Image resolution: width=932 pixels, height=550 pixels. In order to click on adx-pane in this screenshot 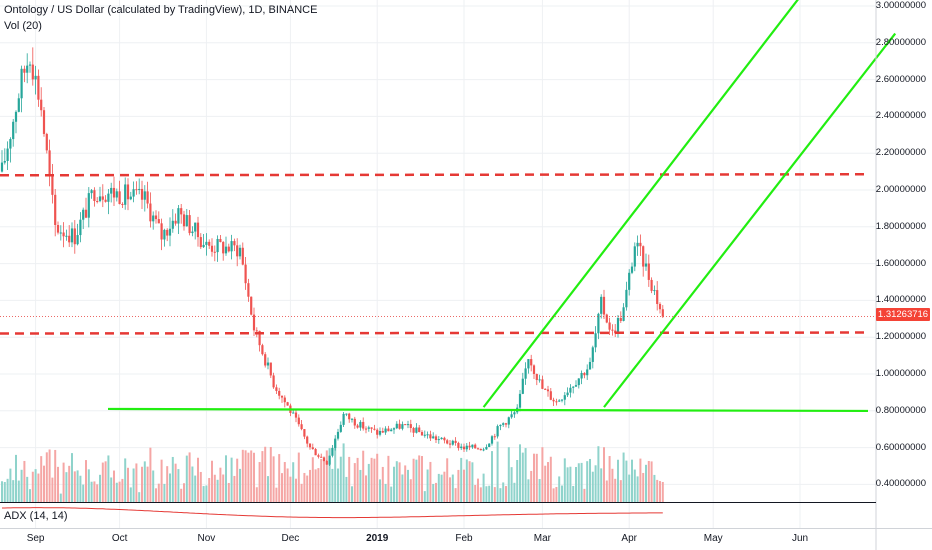, I will do `click(332, 513)`.